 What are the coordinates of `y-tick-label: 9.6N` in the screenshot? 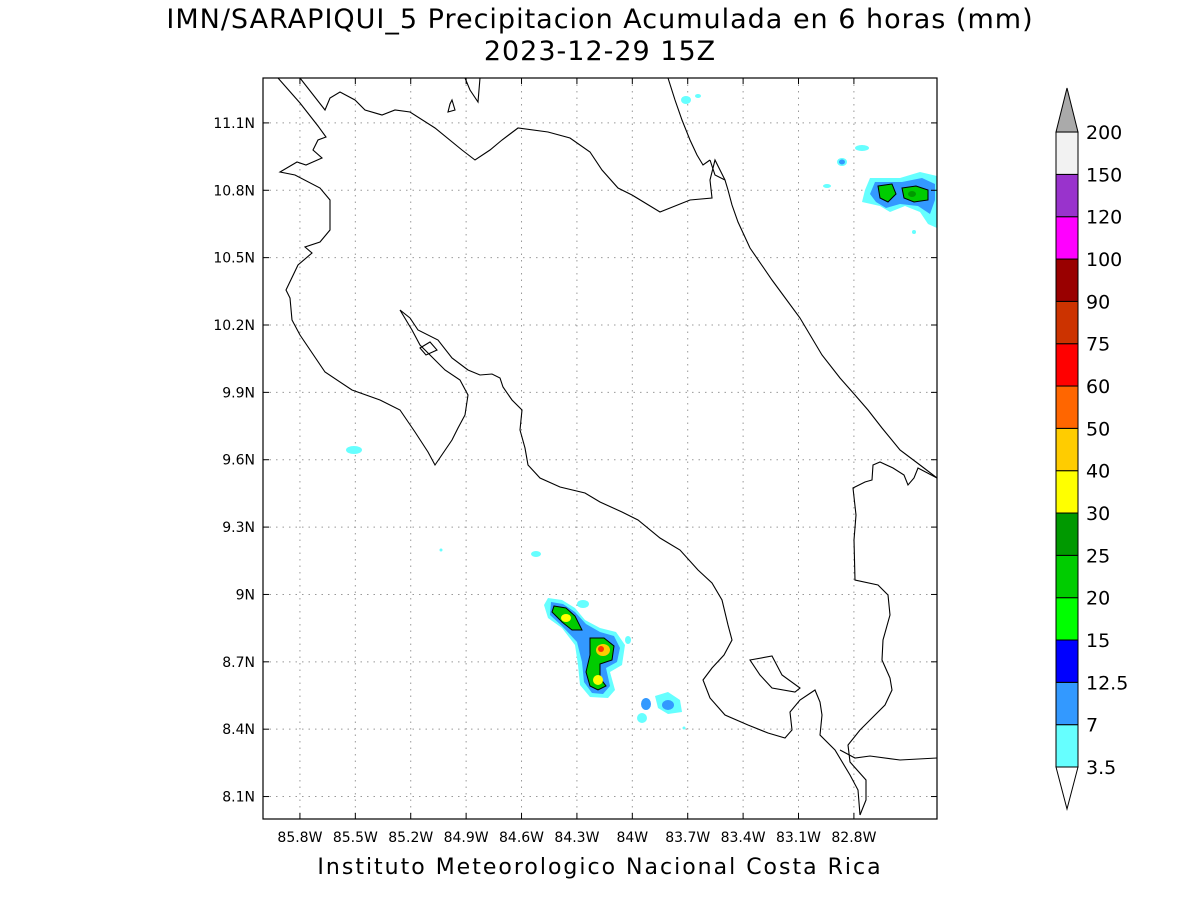 It's located at (238, 461).